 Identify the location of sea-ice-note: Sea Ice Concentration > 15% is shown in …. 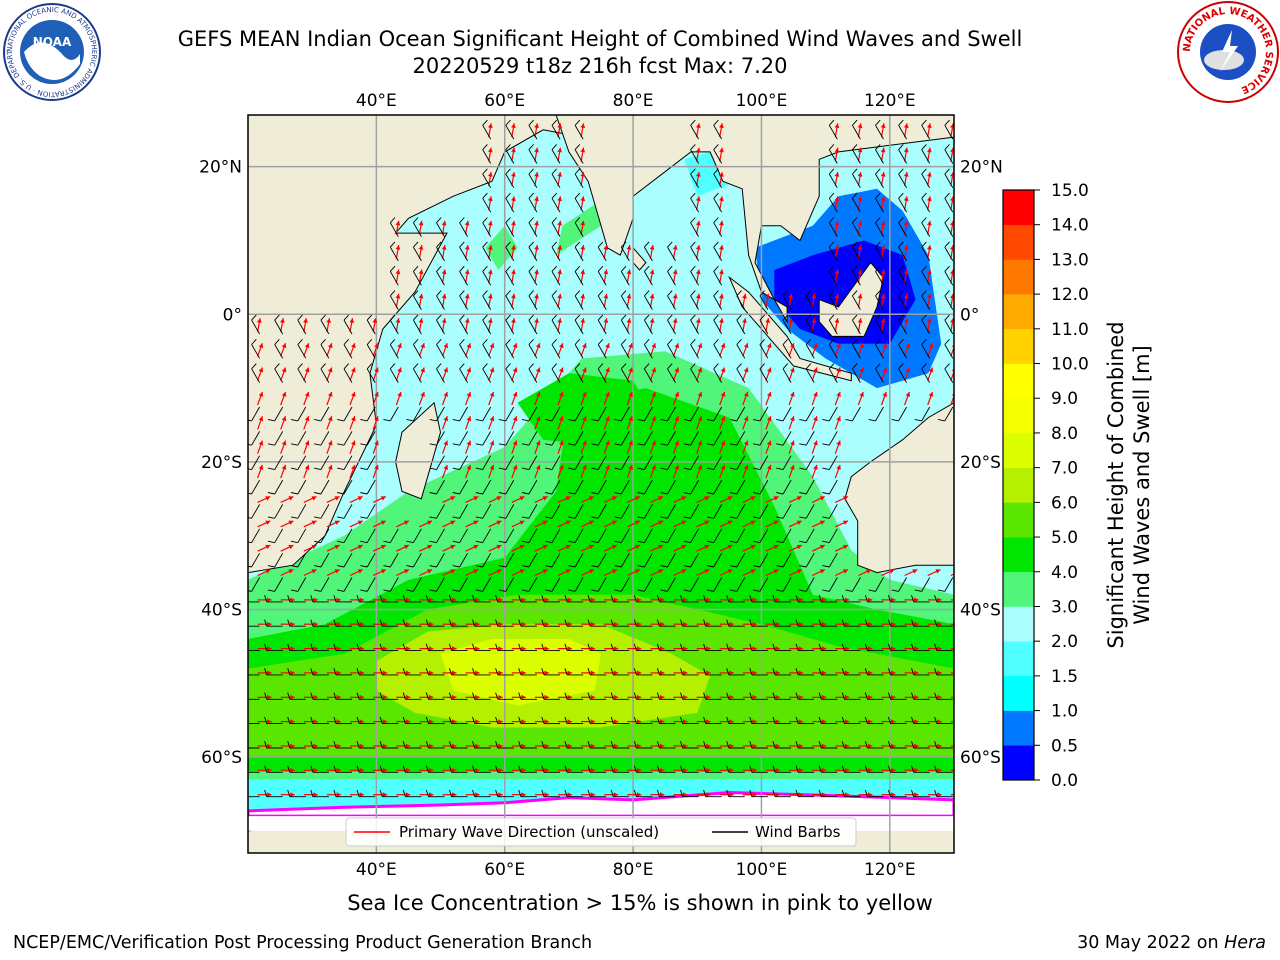
(640, 903).